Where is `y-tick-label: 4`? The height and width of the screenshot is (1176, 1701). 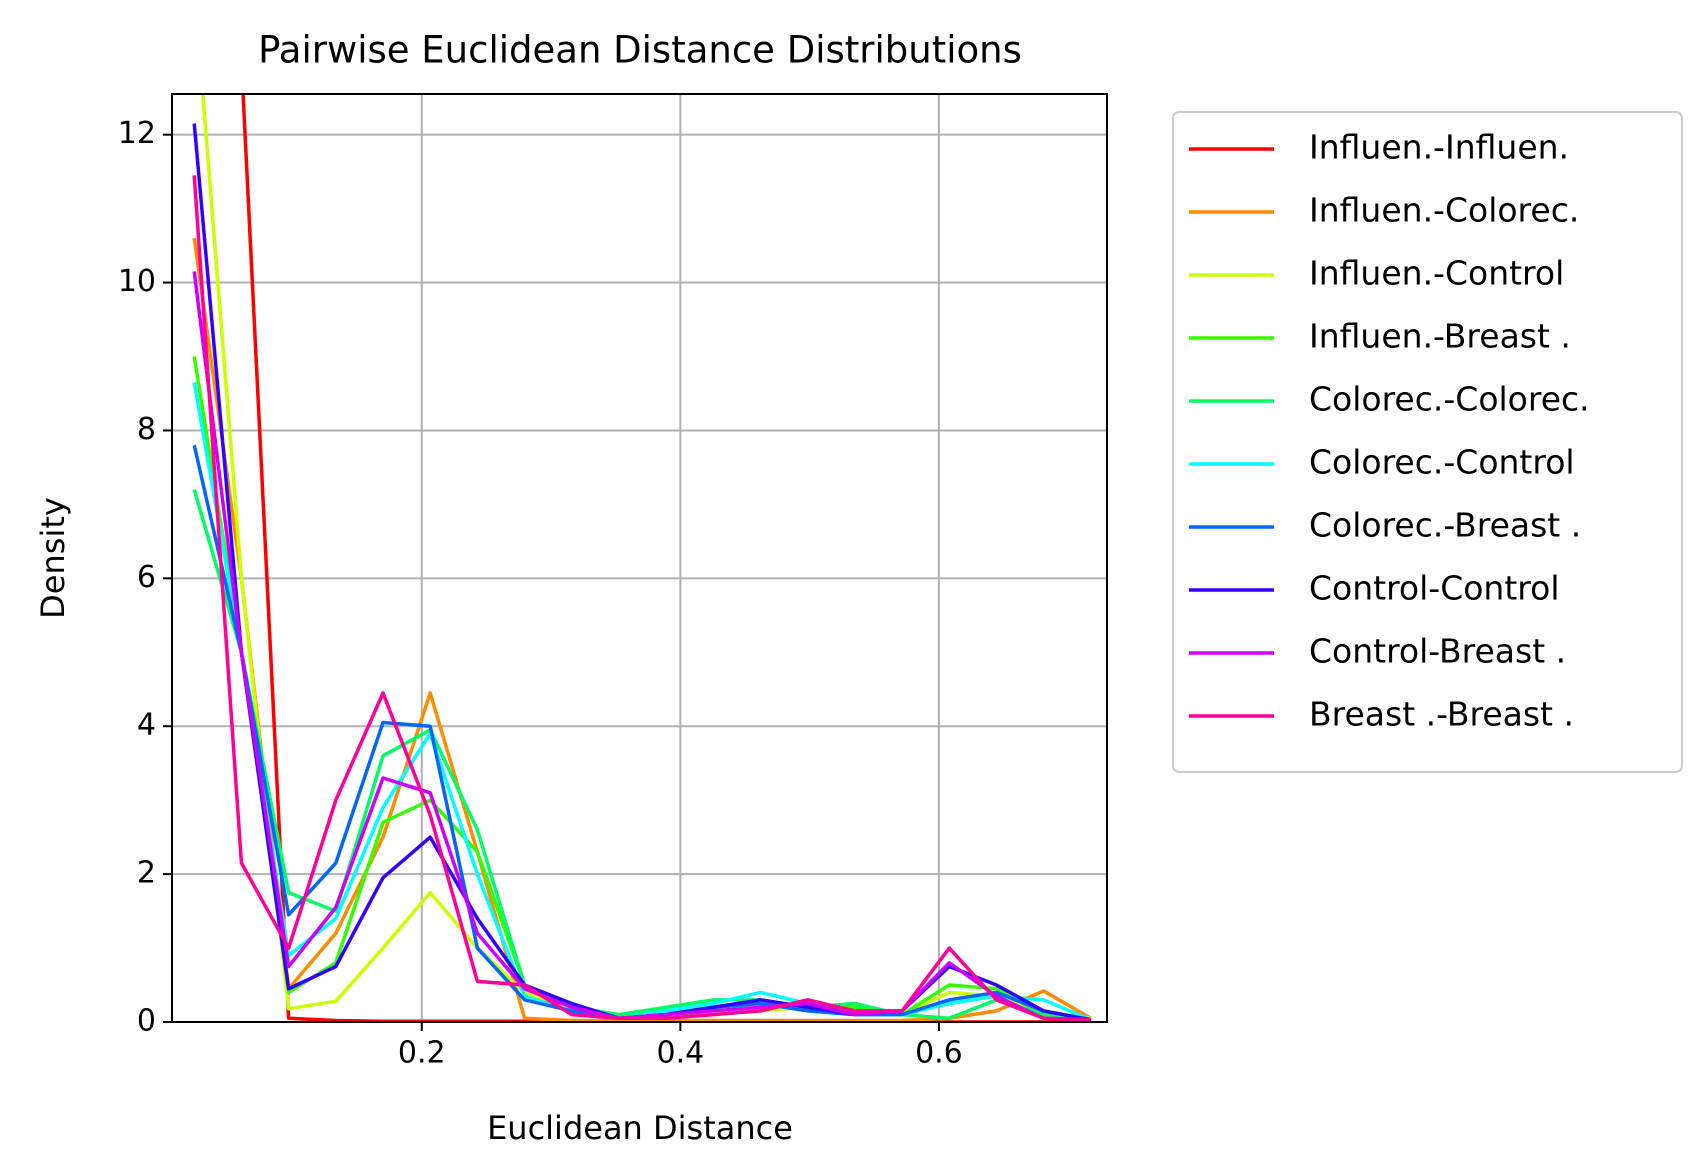
y-tick-label: 4 is located at coordinates (146, 725).